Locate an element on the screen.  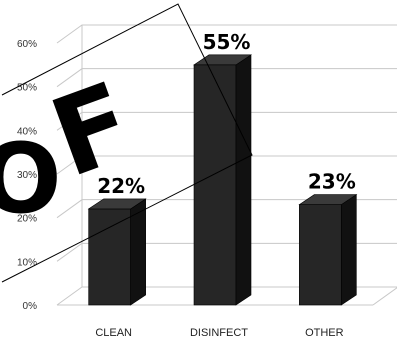
y-tick-label: 40% is located at coordinates (27, 131).